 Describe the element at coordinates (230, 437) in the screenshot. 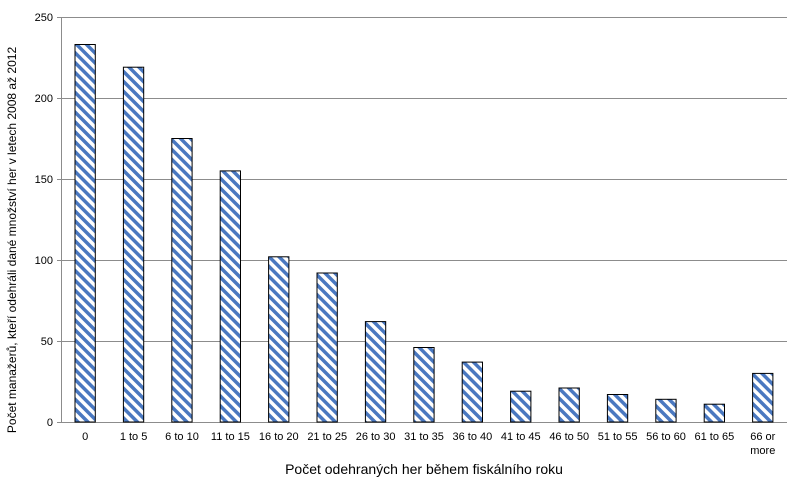

I see `x-tick-label: 11 to 15` at that location.